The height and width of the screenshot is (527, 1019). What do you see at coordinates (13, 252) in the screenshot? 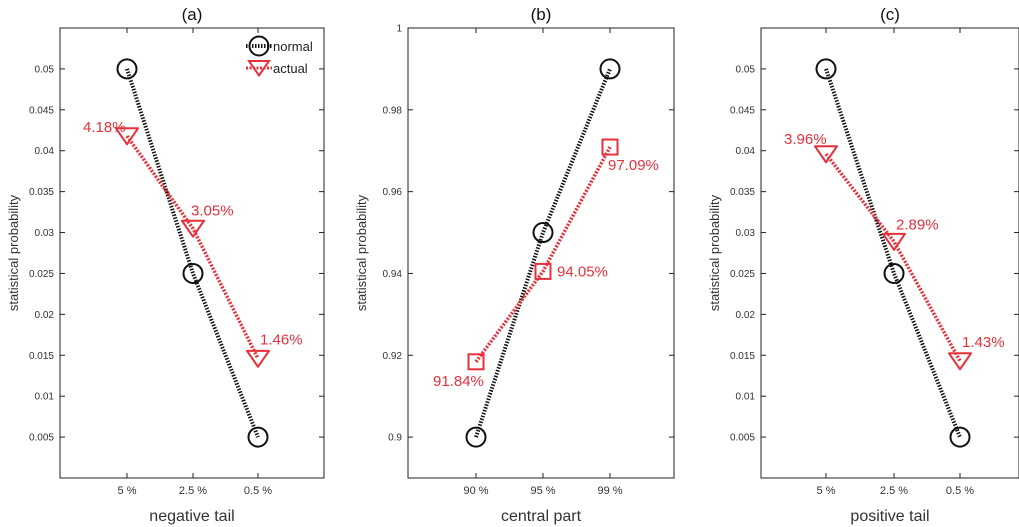
I see `panel-0-ylabel: statistical probability` at bounding box center [13, 252].